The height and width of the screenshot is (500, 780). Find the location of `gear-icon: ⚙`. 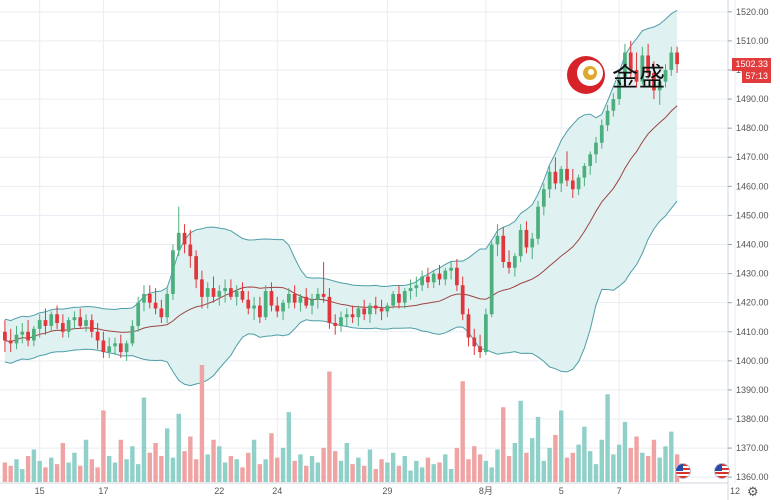

gear-icon: ⚙ is located at coordinates (753, 491).